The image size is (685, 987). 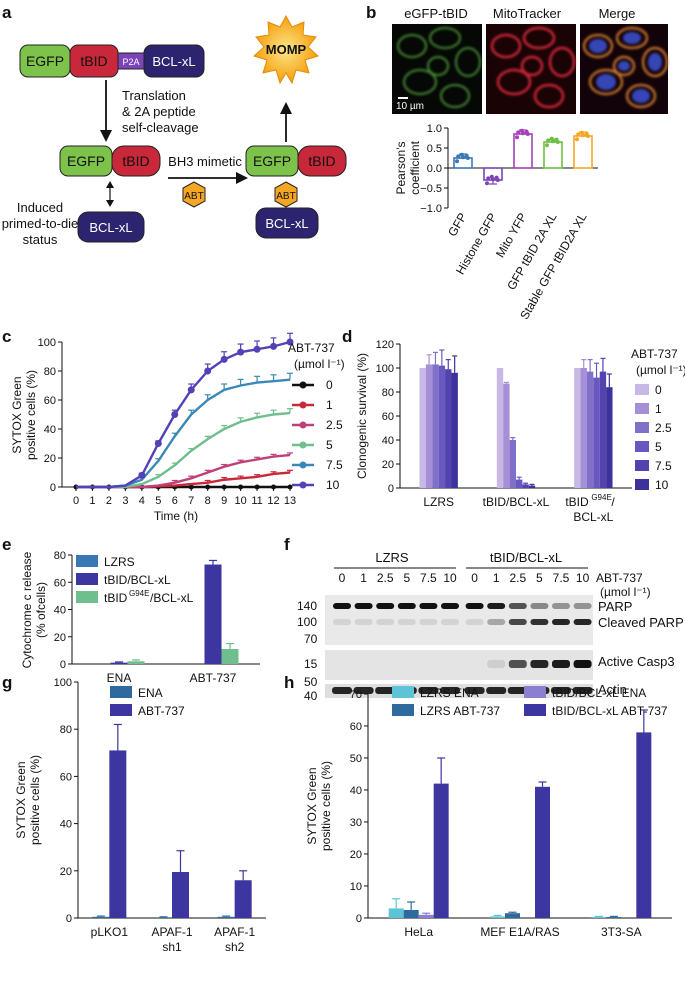 I want to click on g-ytick-label: 40, so click(x=66, y=825).